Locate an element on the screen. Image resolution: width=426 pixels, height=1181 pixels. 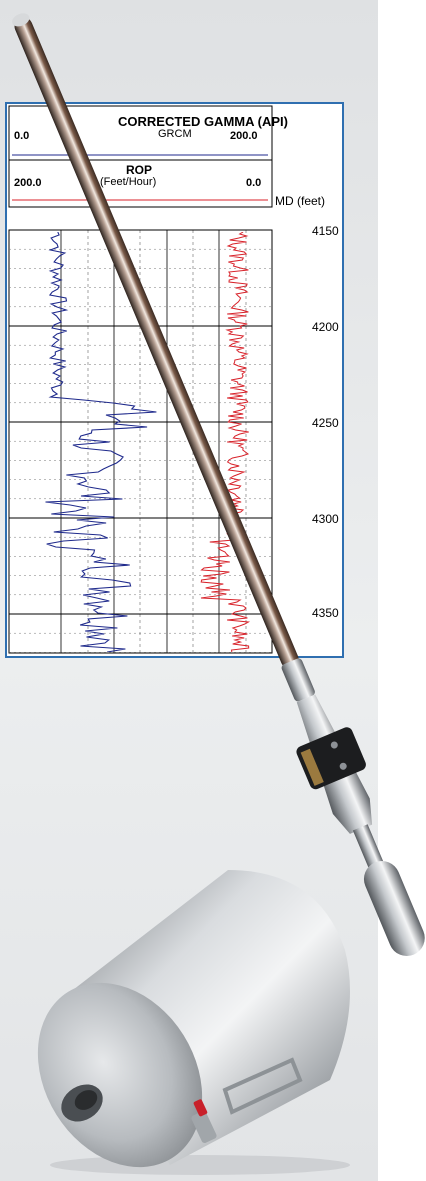
depth-tick-4150: 4150 is located at coordinates (325, 231).